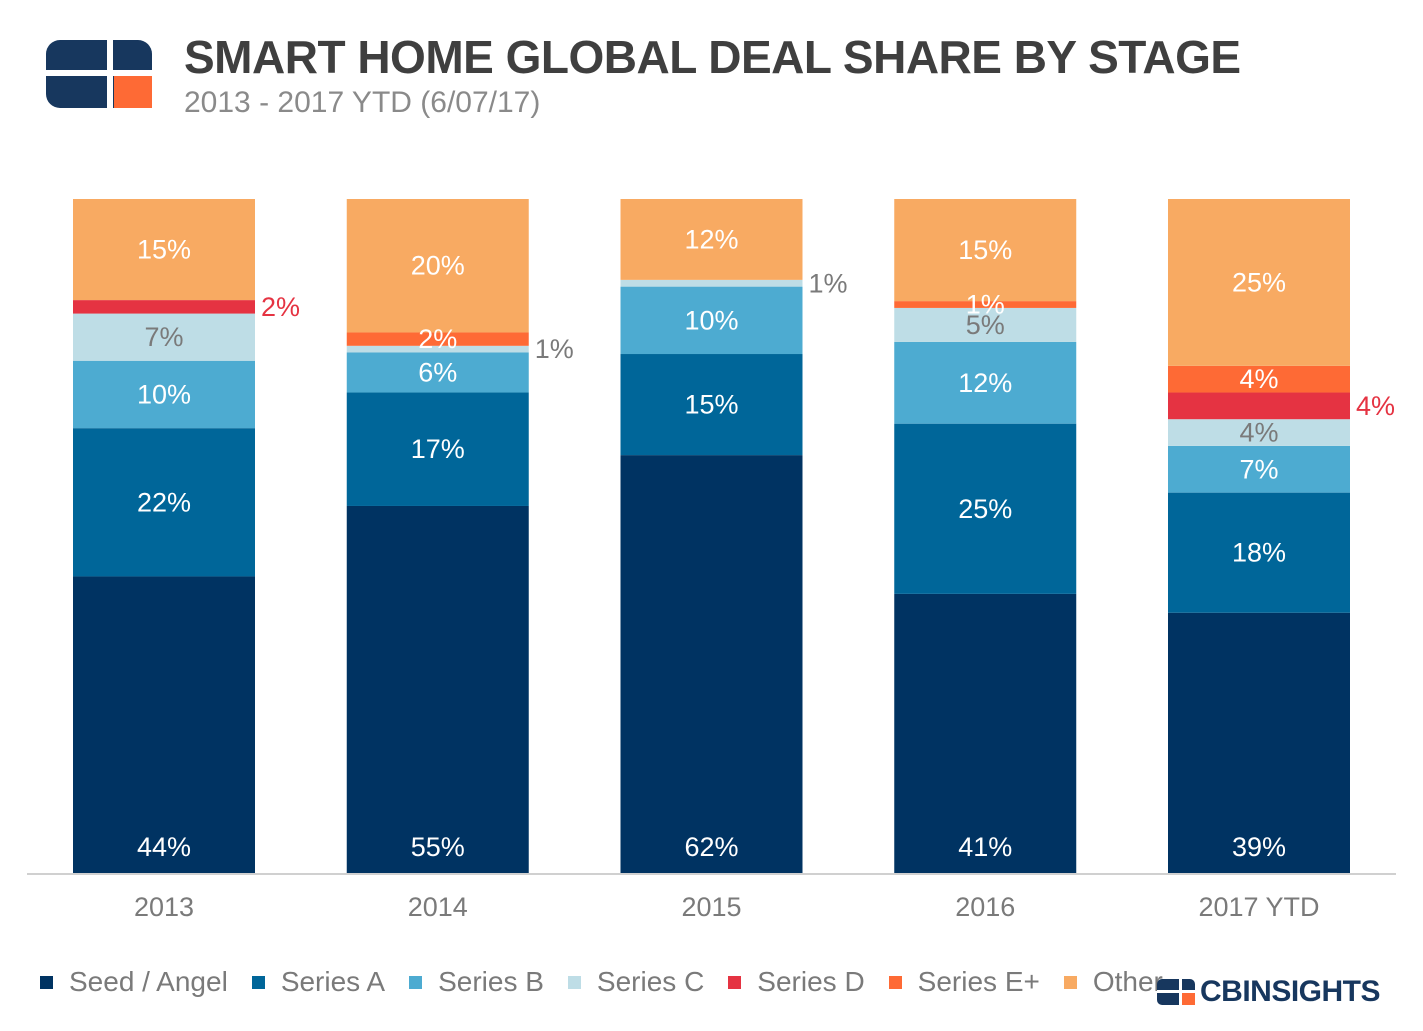 The image size is (1423, 1031). Describe the element at coordinates (491, 981) in the screenshot. I see `legend-label-series-b: Series B` at that location.